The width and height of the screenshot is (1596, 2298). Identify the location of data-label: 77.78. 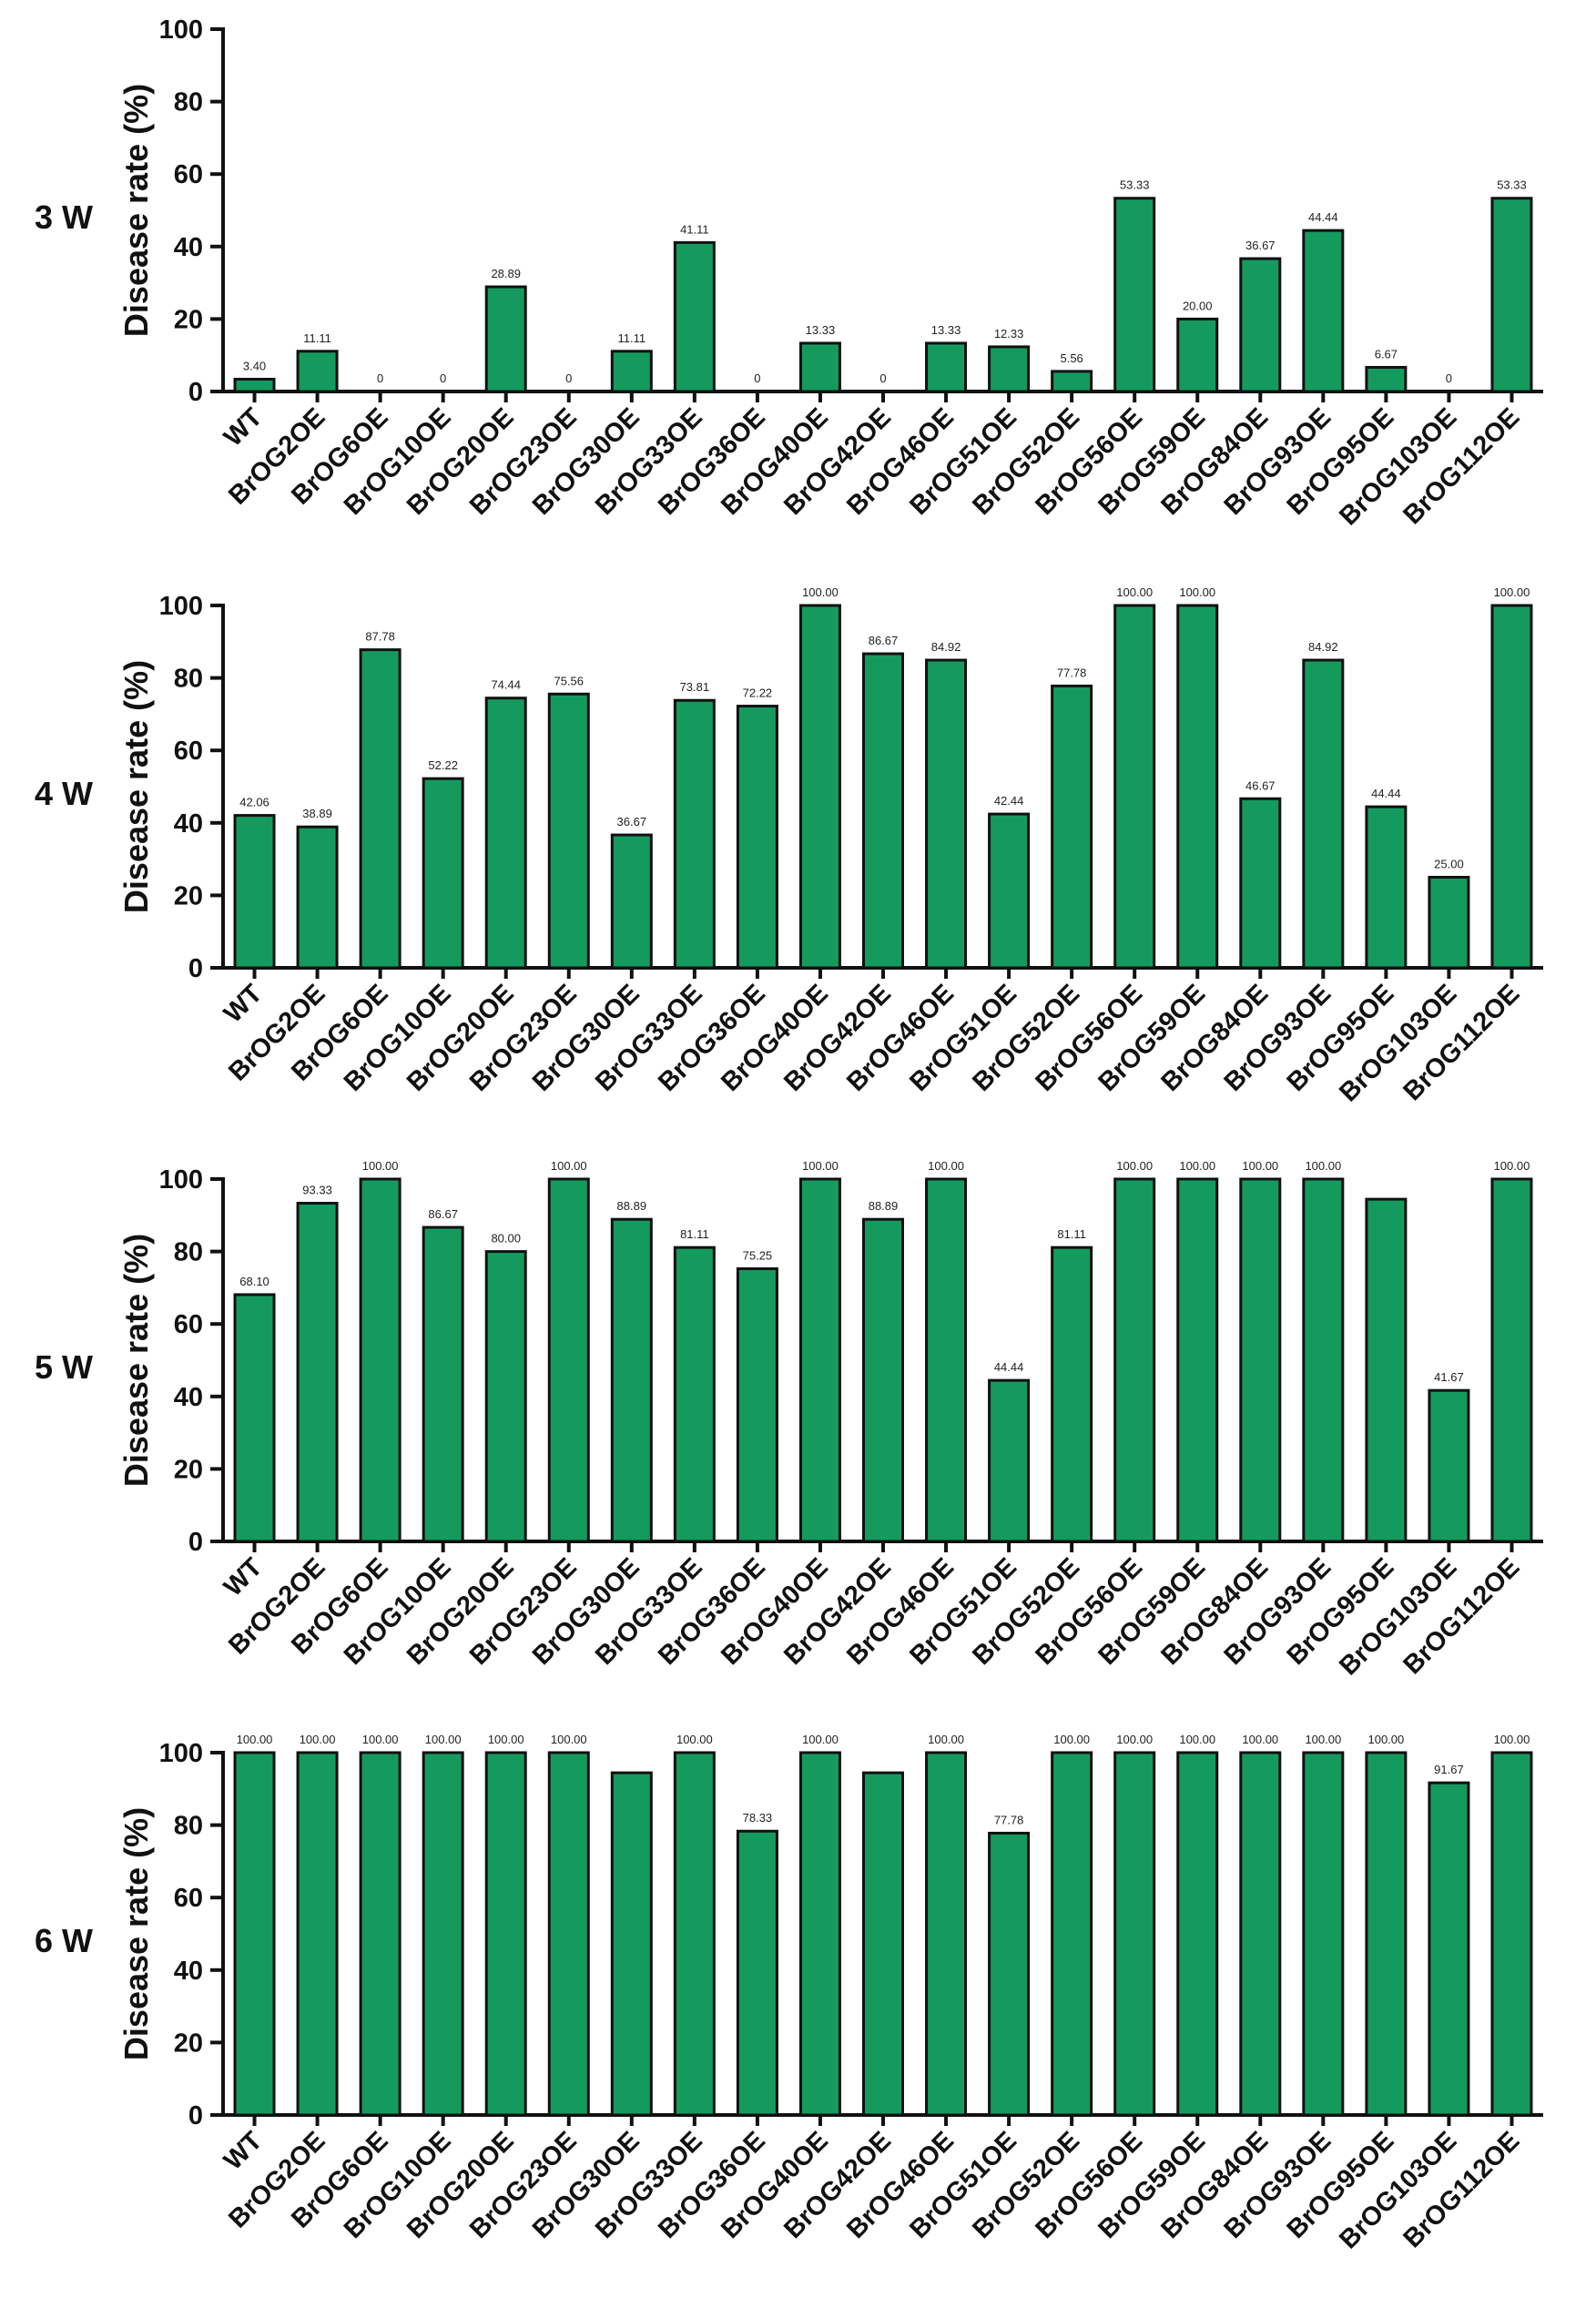
(1072, 672).